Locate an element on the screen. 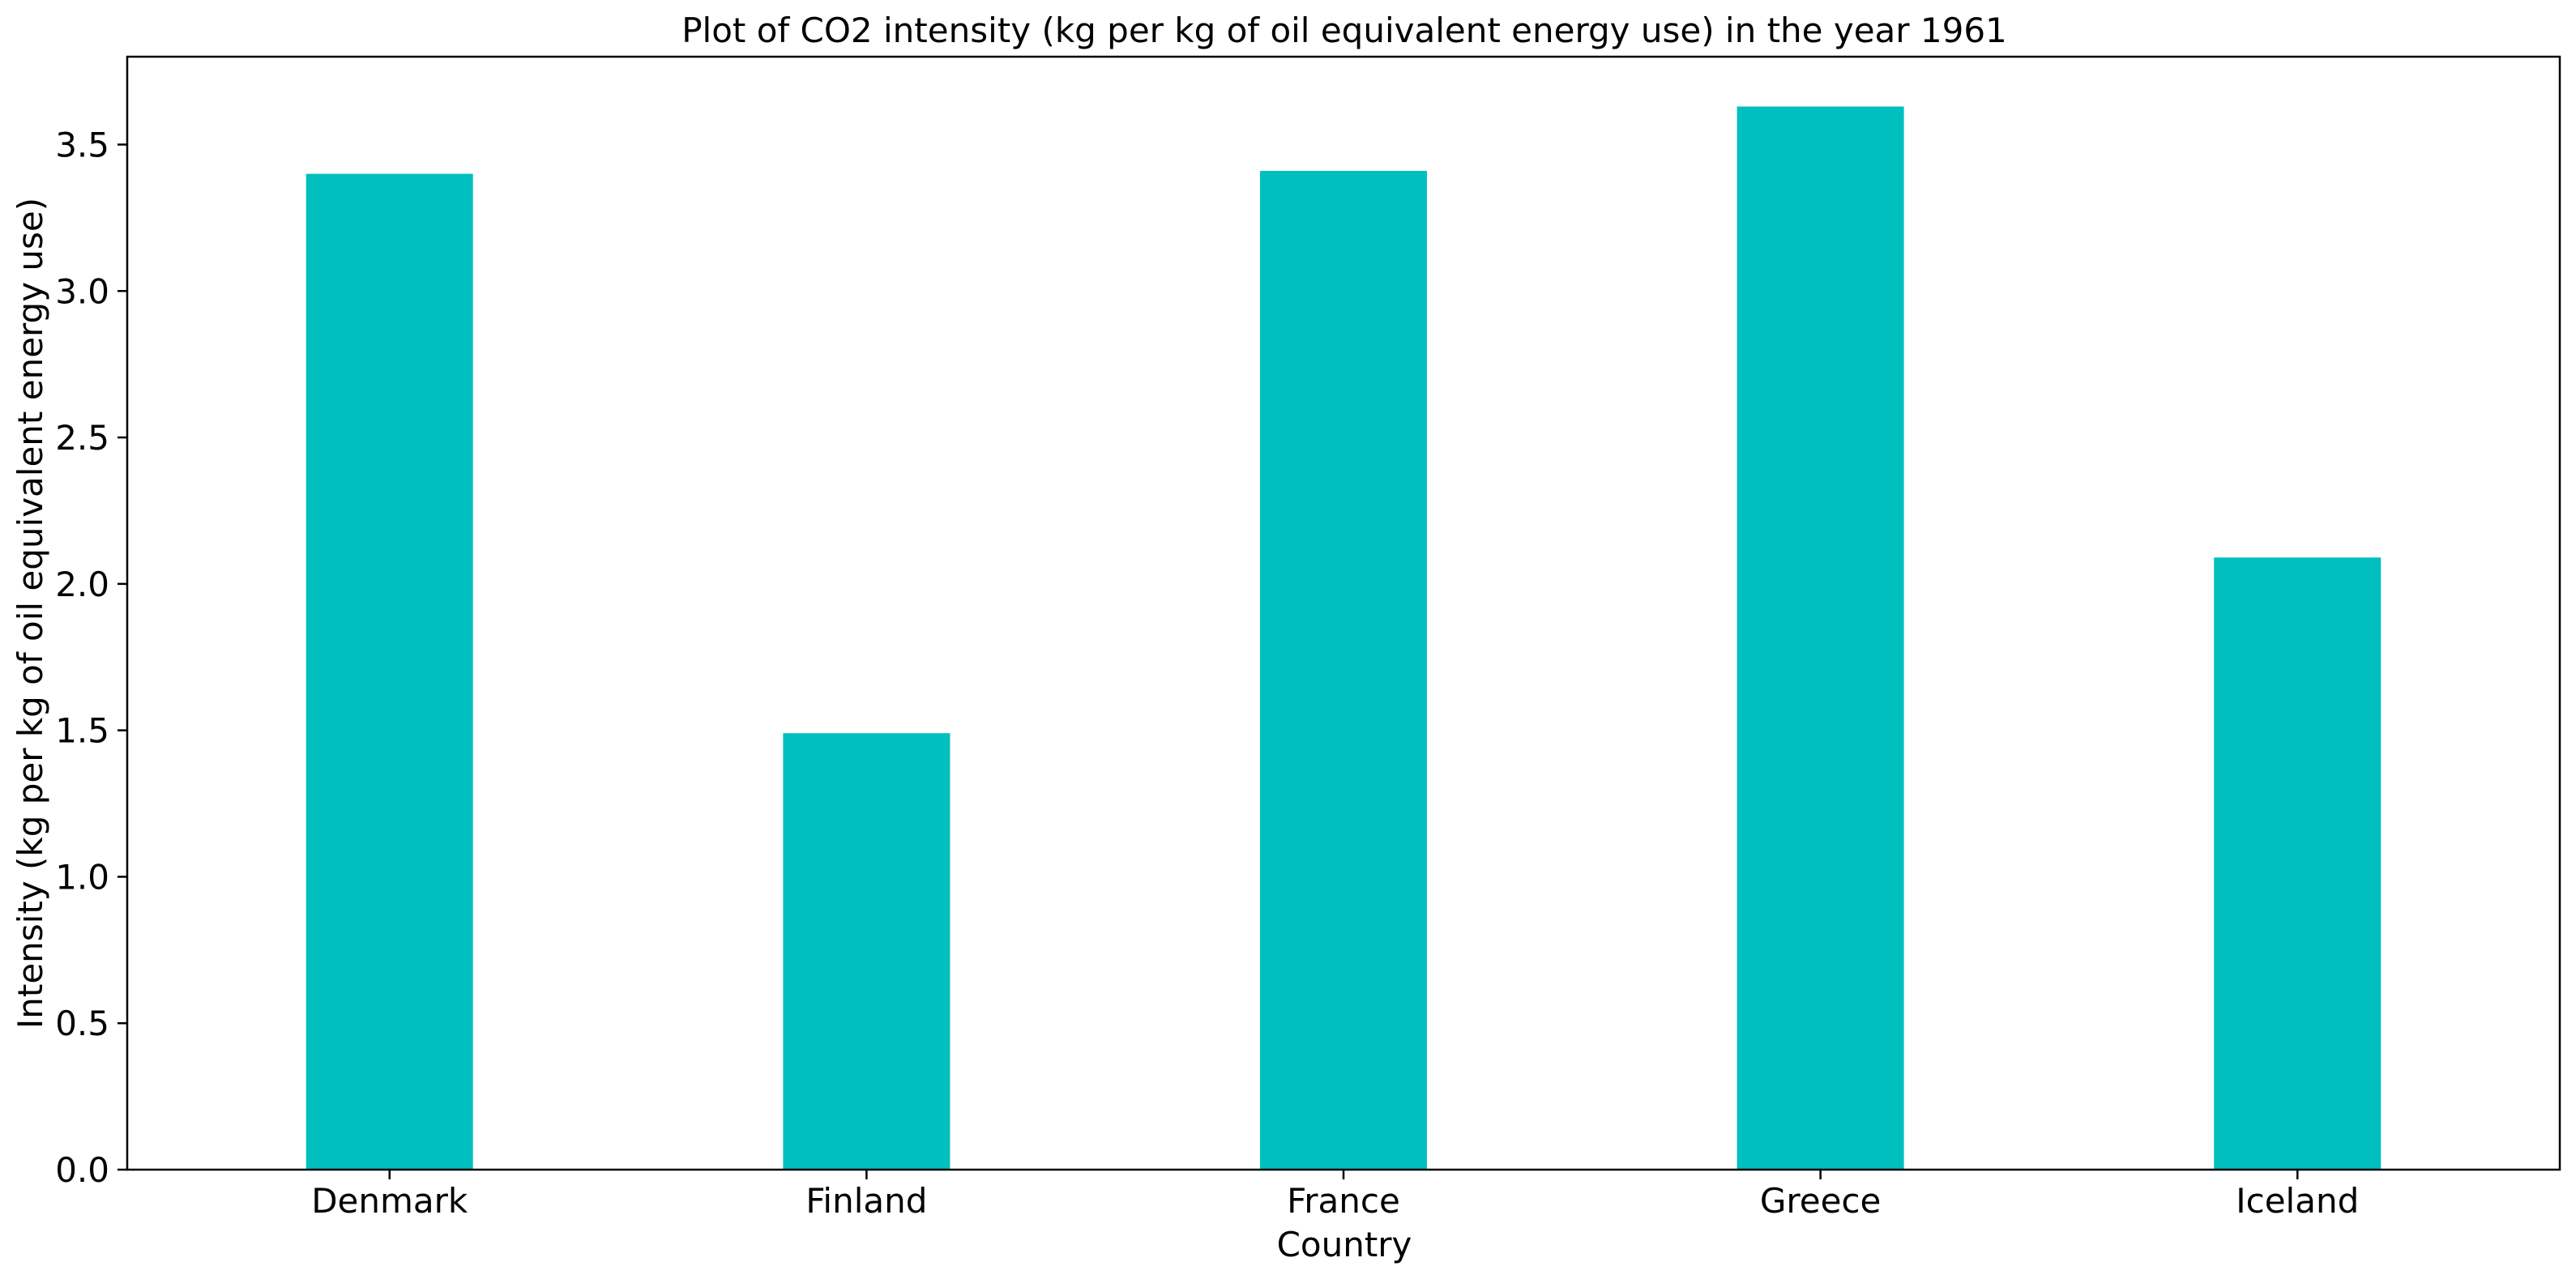 Image resolution: width=2576 pixels, height=1279 pixels. bar-finland is located at coordinates (867, 951).